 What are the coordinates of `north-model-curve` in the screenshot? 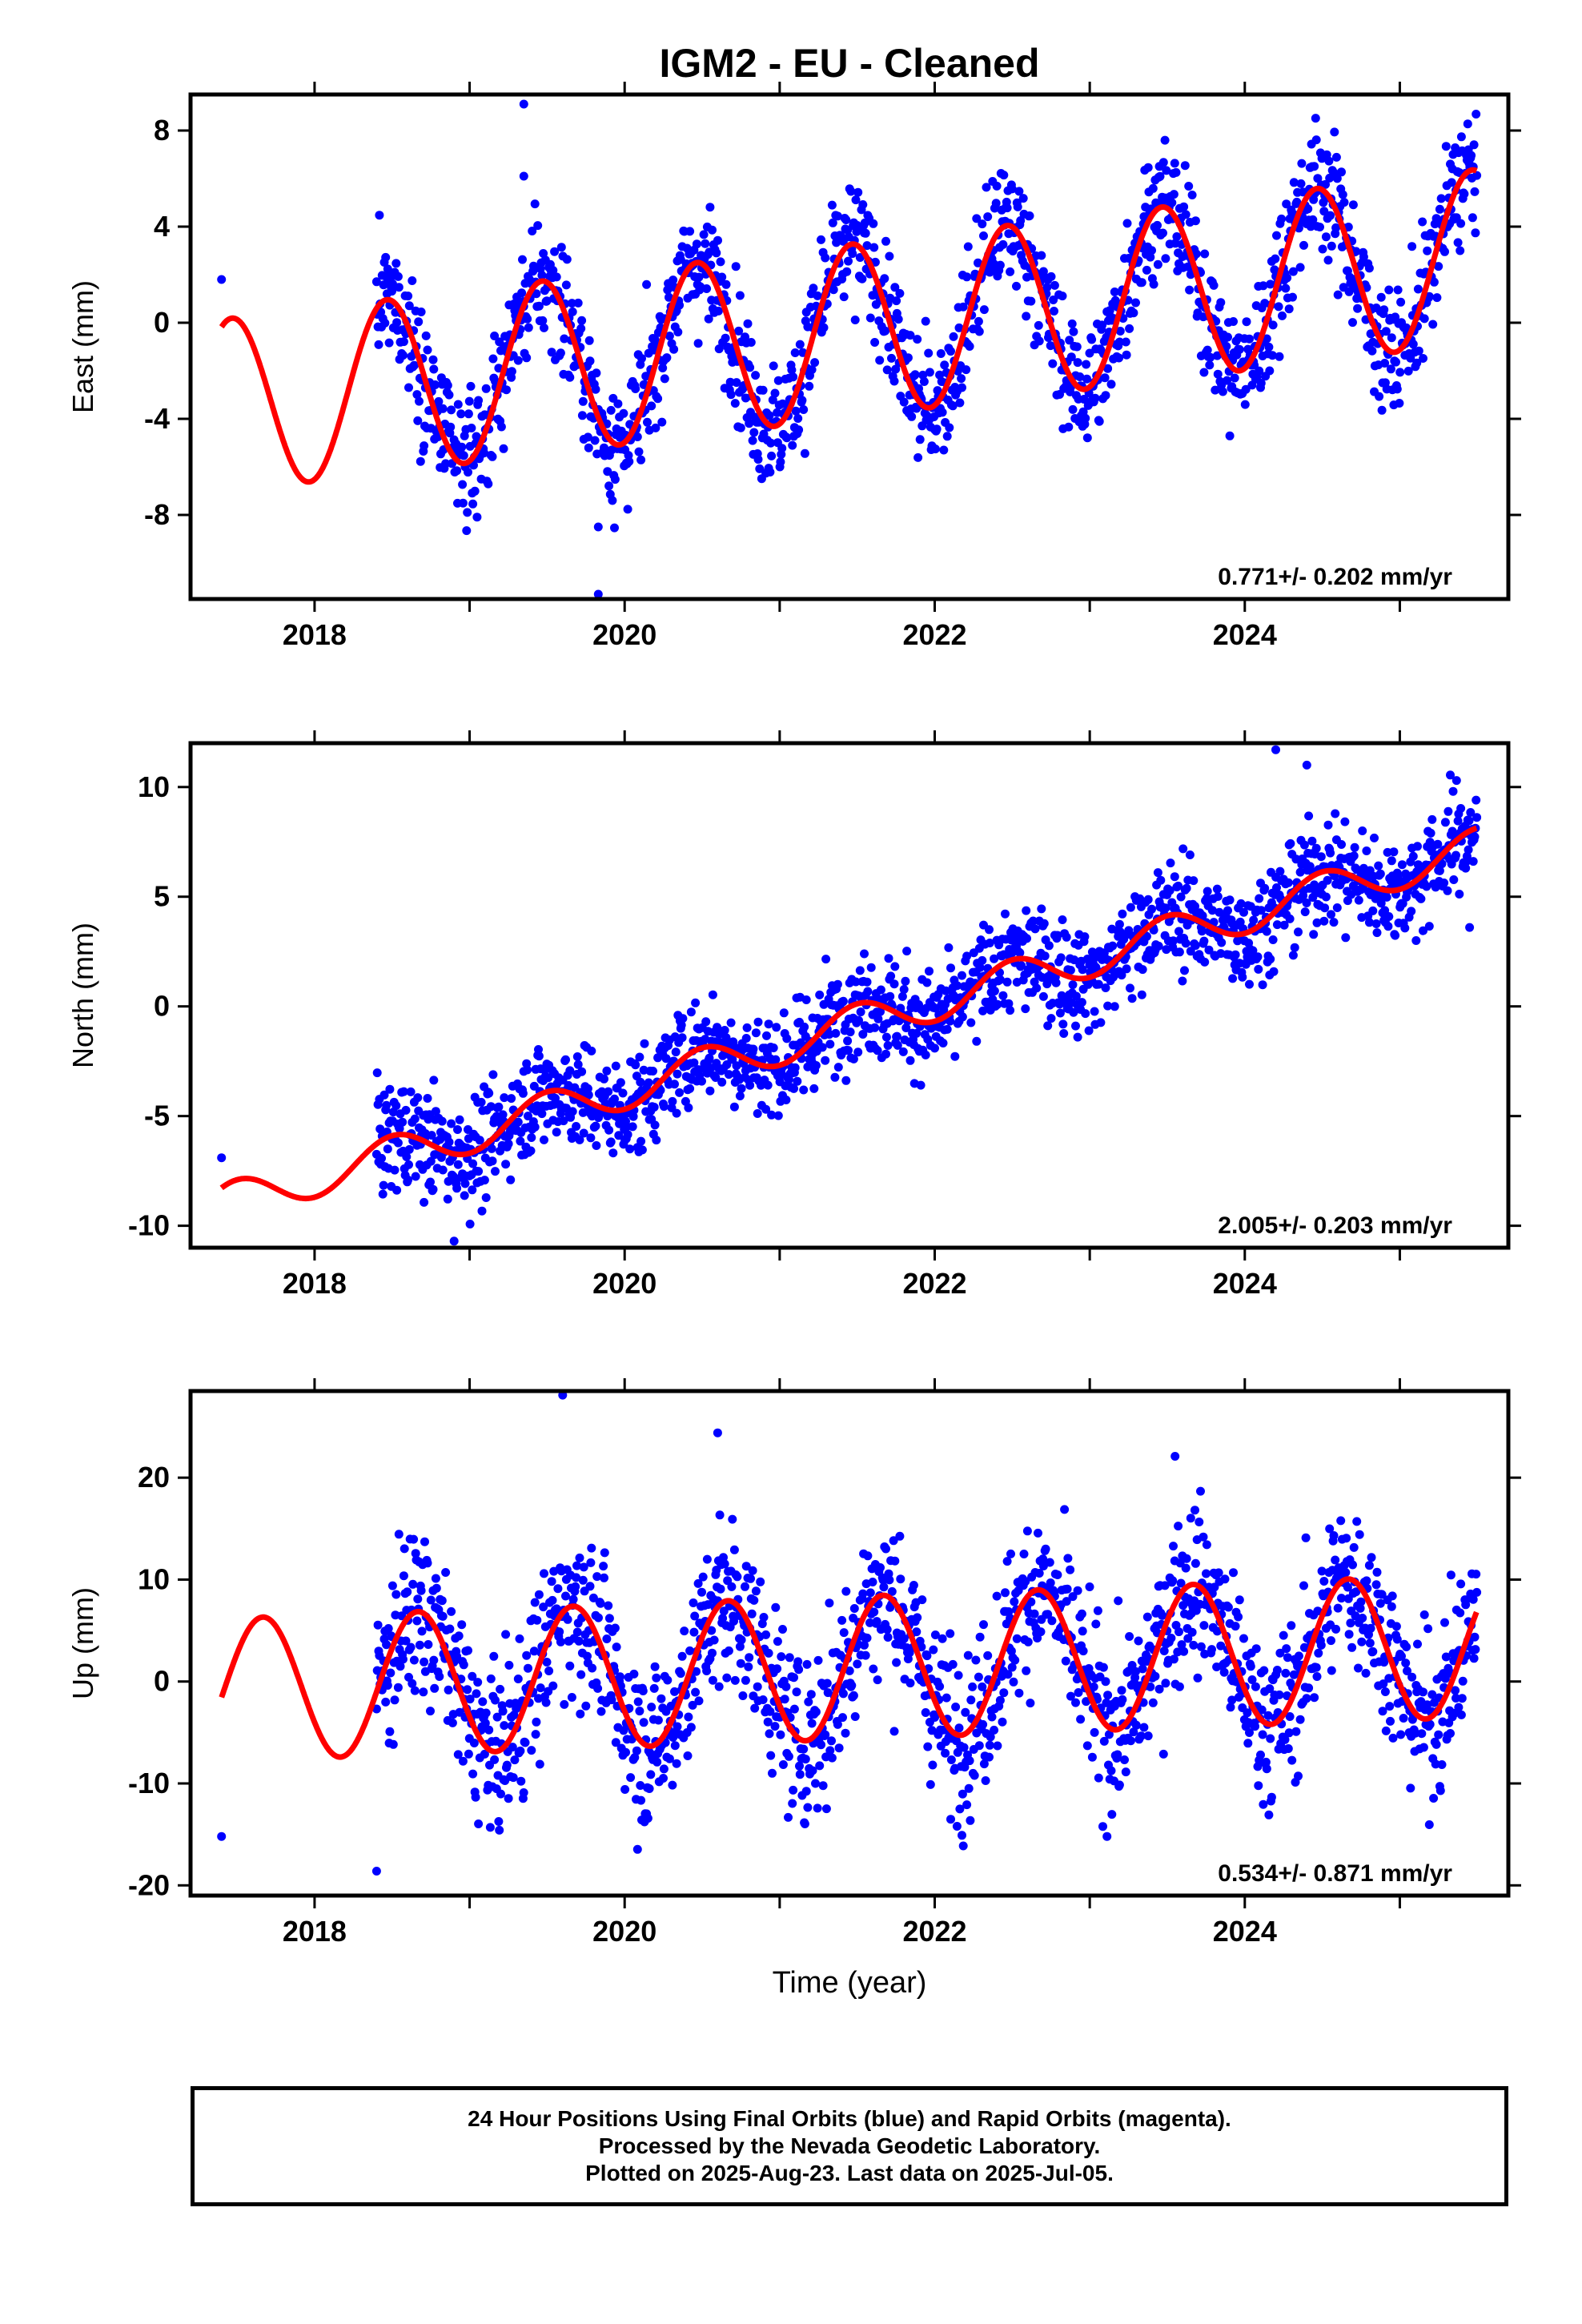 It's located at (848, 1014).